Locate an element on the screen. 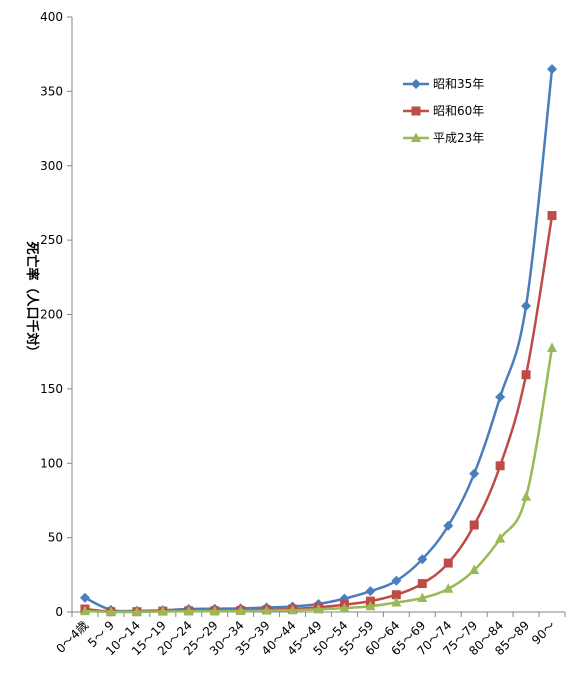 The height and width of the screenshot is (675, 573). legend-item: 昭和35年 is located at coordinates (443, 84).